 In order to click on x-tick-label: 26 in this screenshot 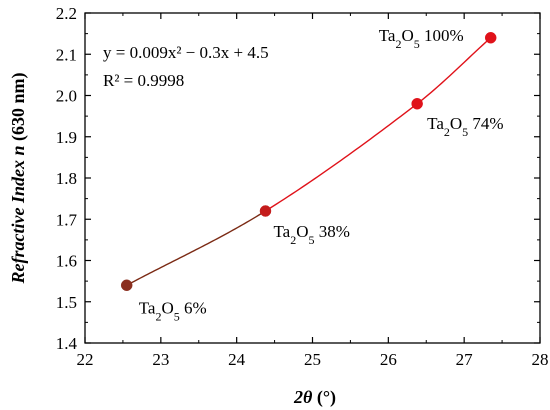, I will do `click(388, 359)`.